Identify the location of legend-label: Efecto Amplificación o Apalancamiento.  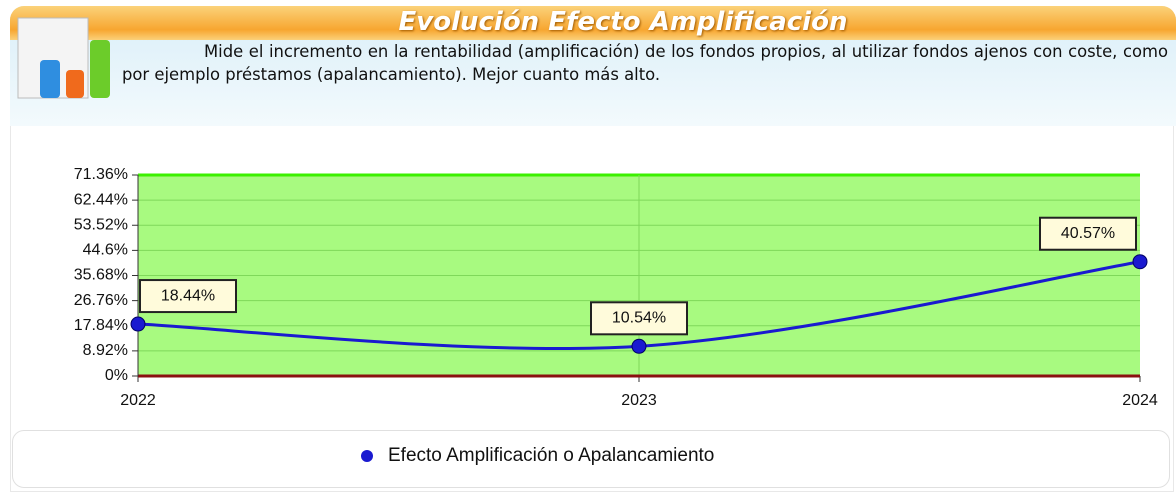
(551, 455).